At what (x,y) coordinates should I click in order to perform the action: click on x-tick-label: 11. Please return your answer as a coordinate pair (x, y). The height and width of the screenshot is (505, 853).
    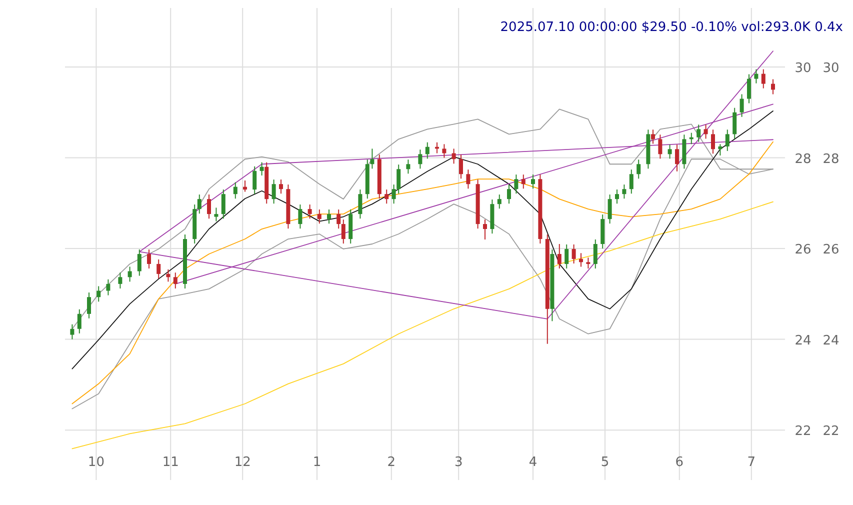
    Looking at the image, I should click on (170, 462).